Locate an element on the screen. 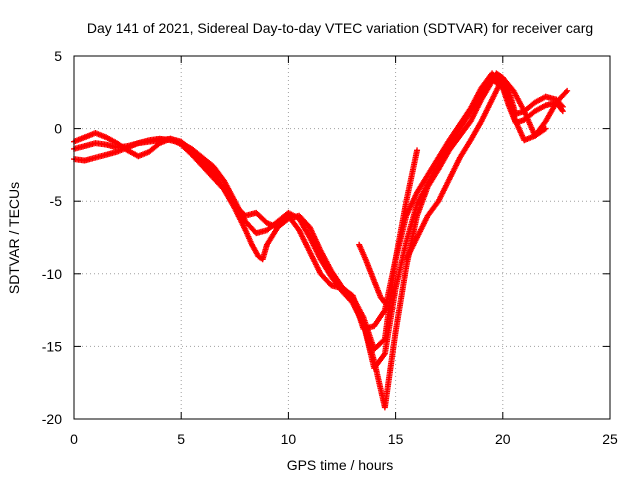 The image size is (640, 480). y-tick-label: -15 is located at coordinates (52, 346).